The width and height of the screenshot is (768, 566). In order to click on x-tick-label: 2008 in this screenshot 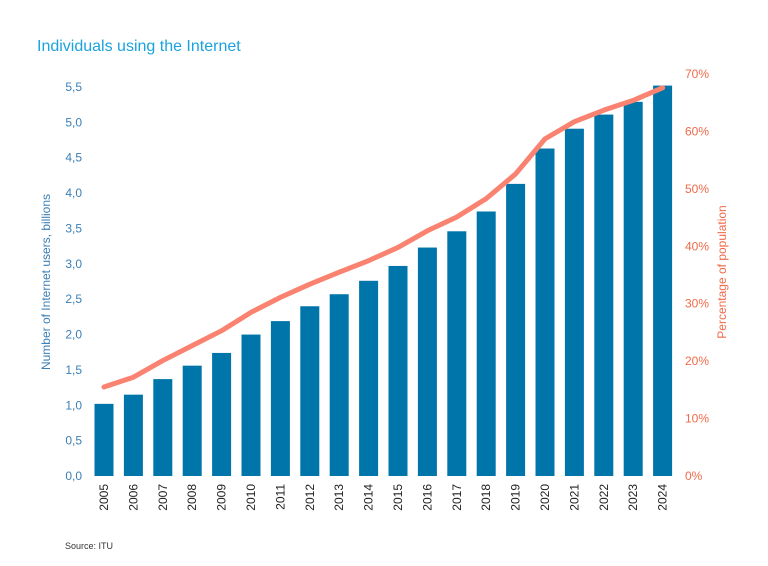, I will do `click(192, 497)`.